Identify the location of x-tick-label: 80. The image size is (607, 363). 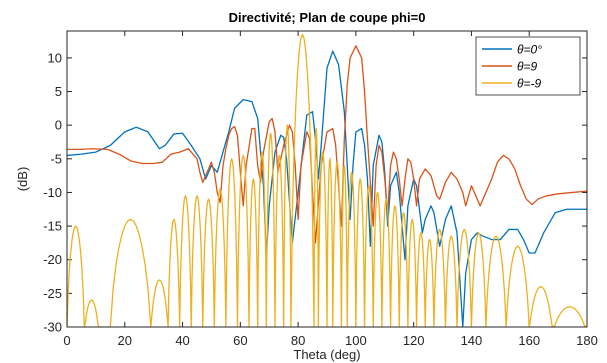
(298, 340).